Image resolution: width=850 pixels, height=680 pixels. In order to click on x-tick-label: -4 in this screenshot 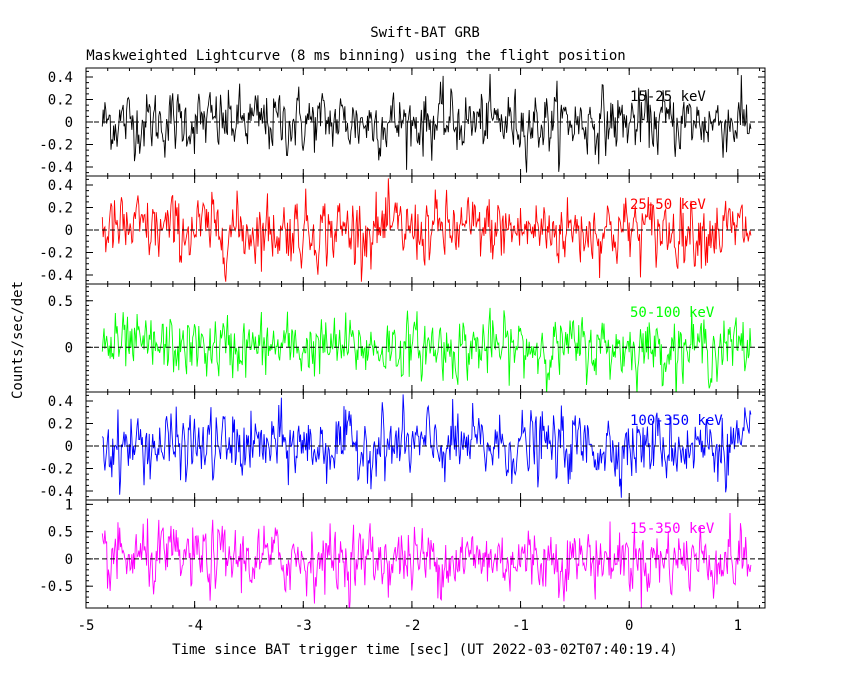, I will do `click(194, 626)`.